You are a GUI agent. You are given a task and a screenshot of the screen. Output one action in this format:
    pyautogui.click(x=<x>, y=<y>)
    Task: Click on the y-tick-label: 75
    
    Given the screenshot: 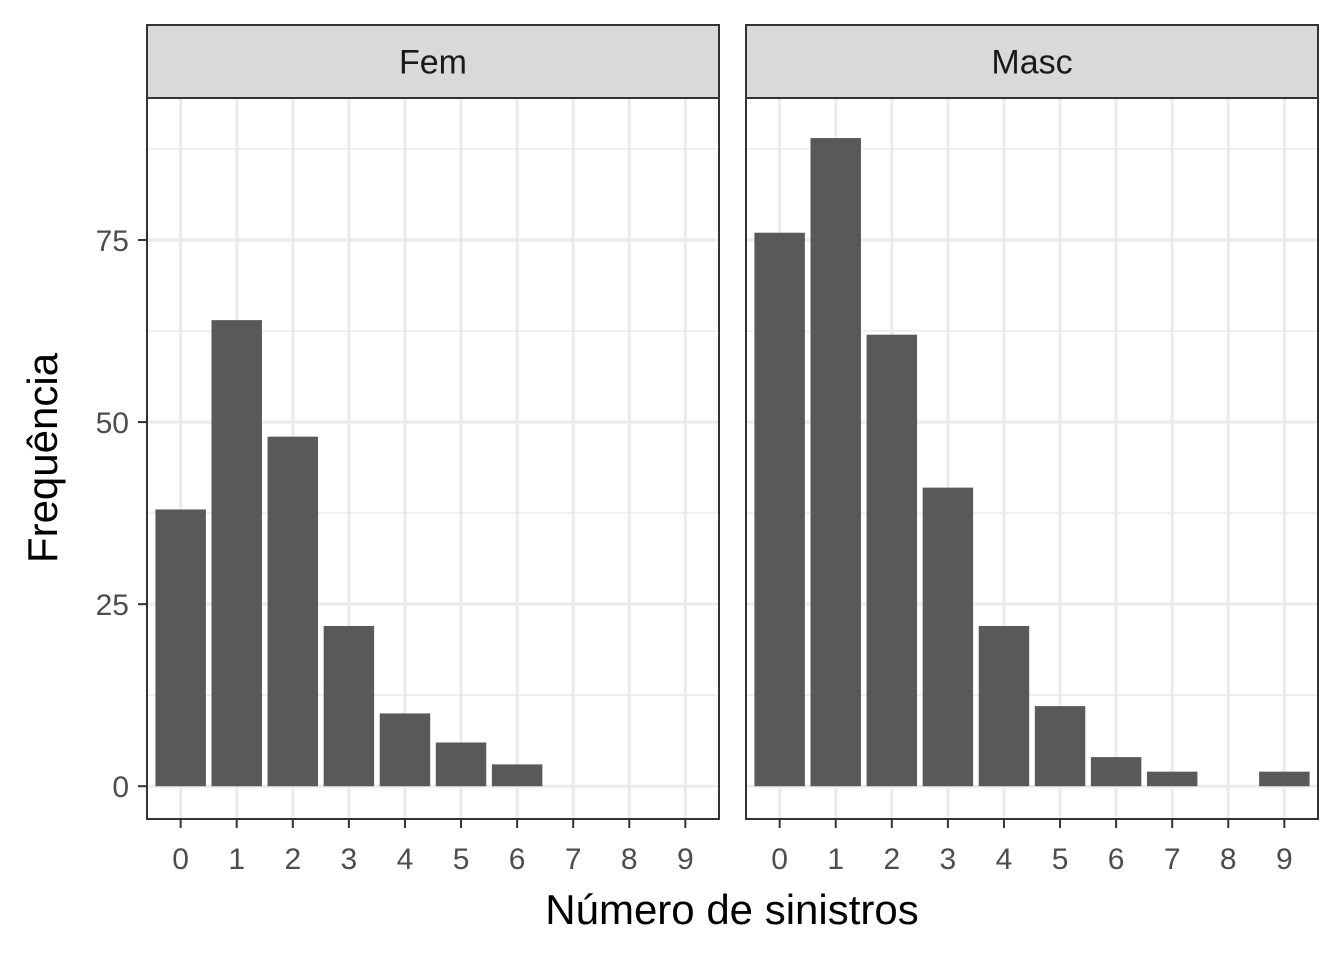 What is the action you would take?
    pyautogui.click(x=112, y=241)
    